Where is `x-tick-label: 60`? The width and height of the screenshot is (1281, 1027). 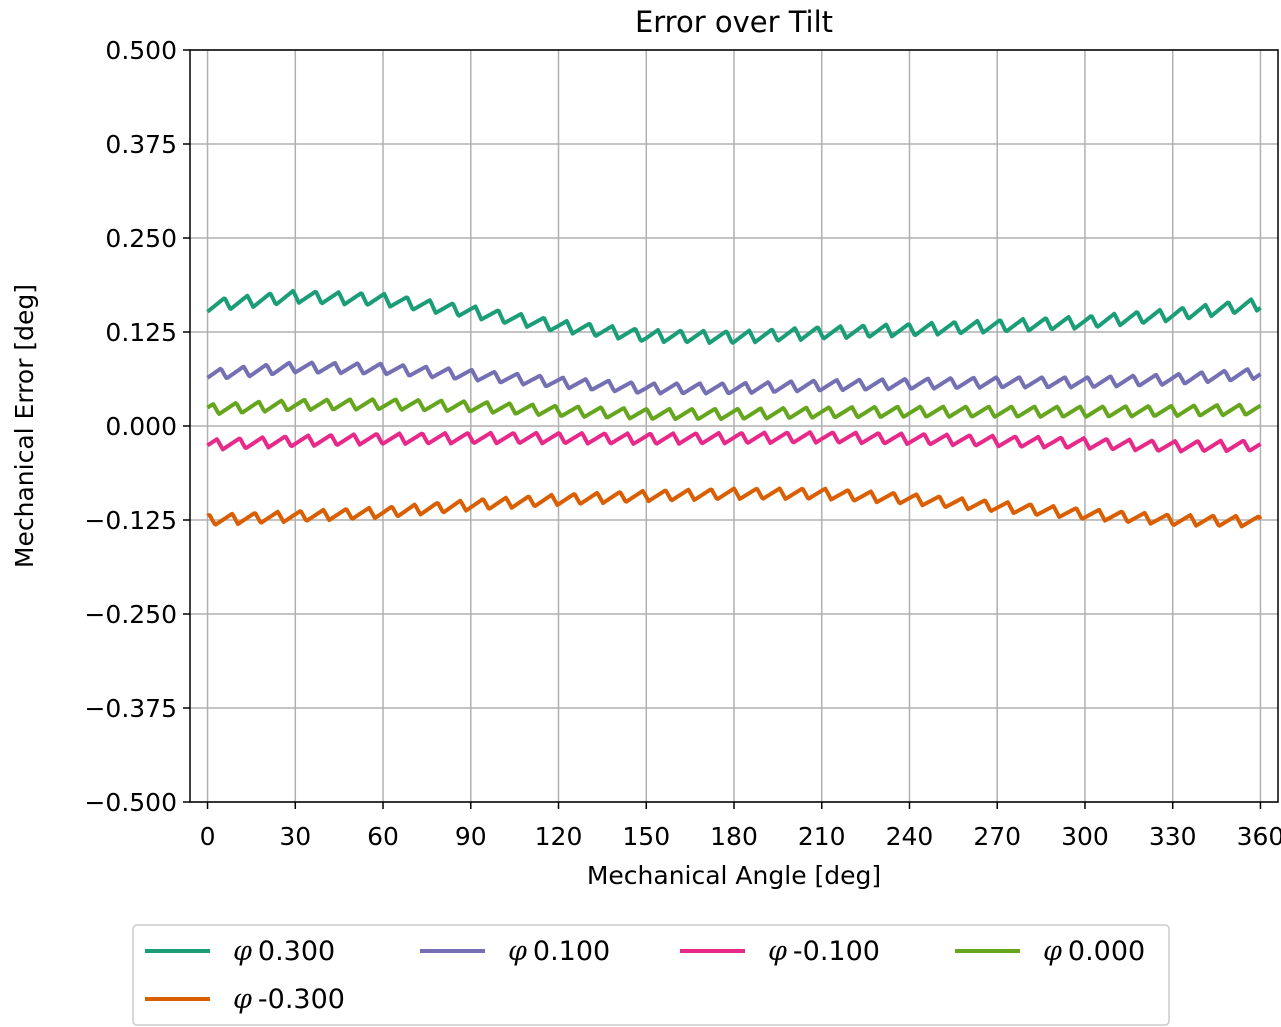 x-tick-label: 60 is located at coordinates (383, 836).